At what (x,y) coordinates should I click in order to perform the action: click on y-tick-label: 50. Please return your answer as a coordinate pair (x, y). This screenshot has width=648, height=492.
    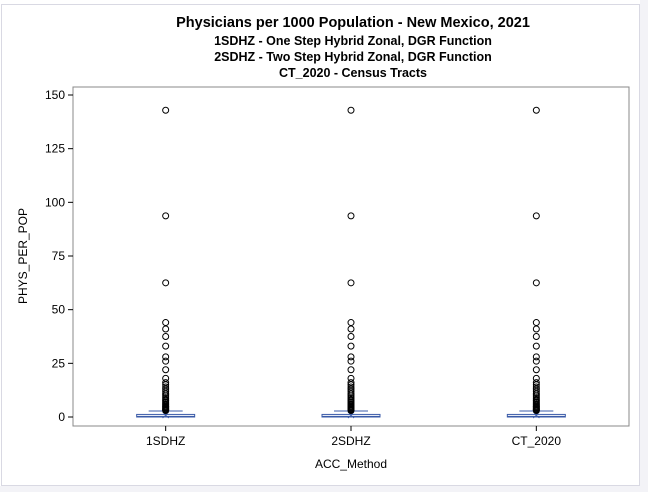
    Looking at the image, I should click on (59, 310).